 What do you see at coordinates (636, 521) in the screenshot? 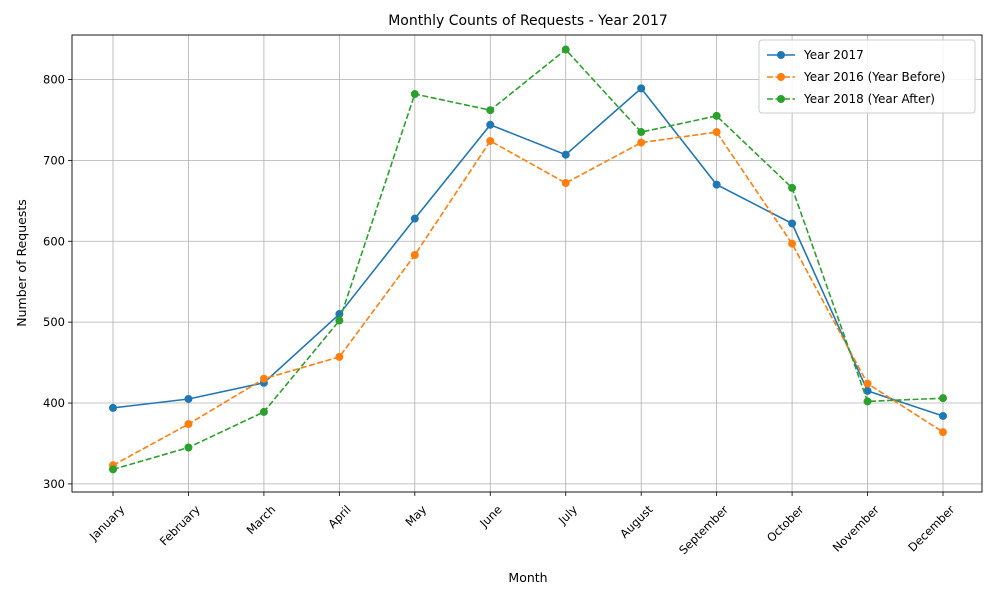
I see `x-tick-label: August` at bounding box center [636, 521].